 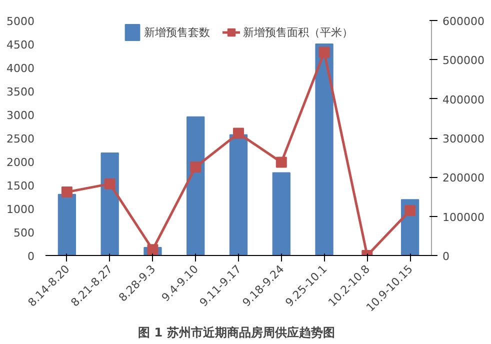 I want to click on y-tick-label: 0, so click(x=31, y=256).